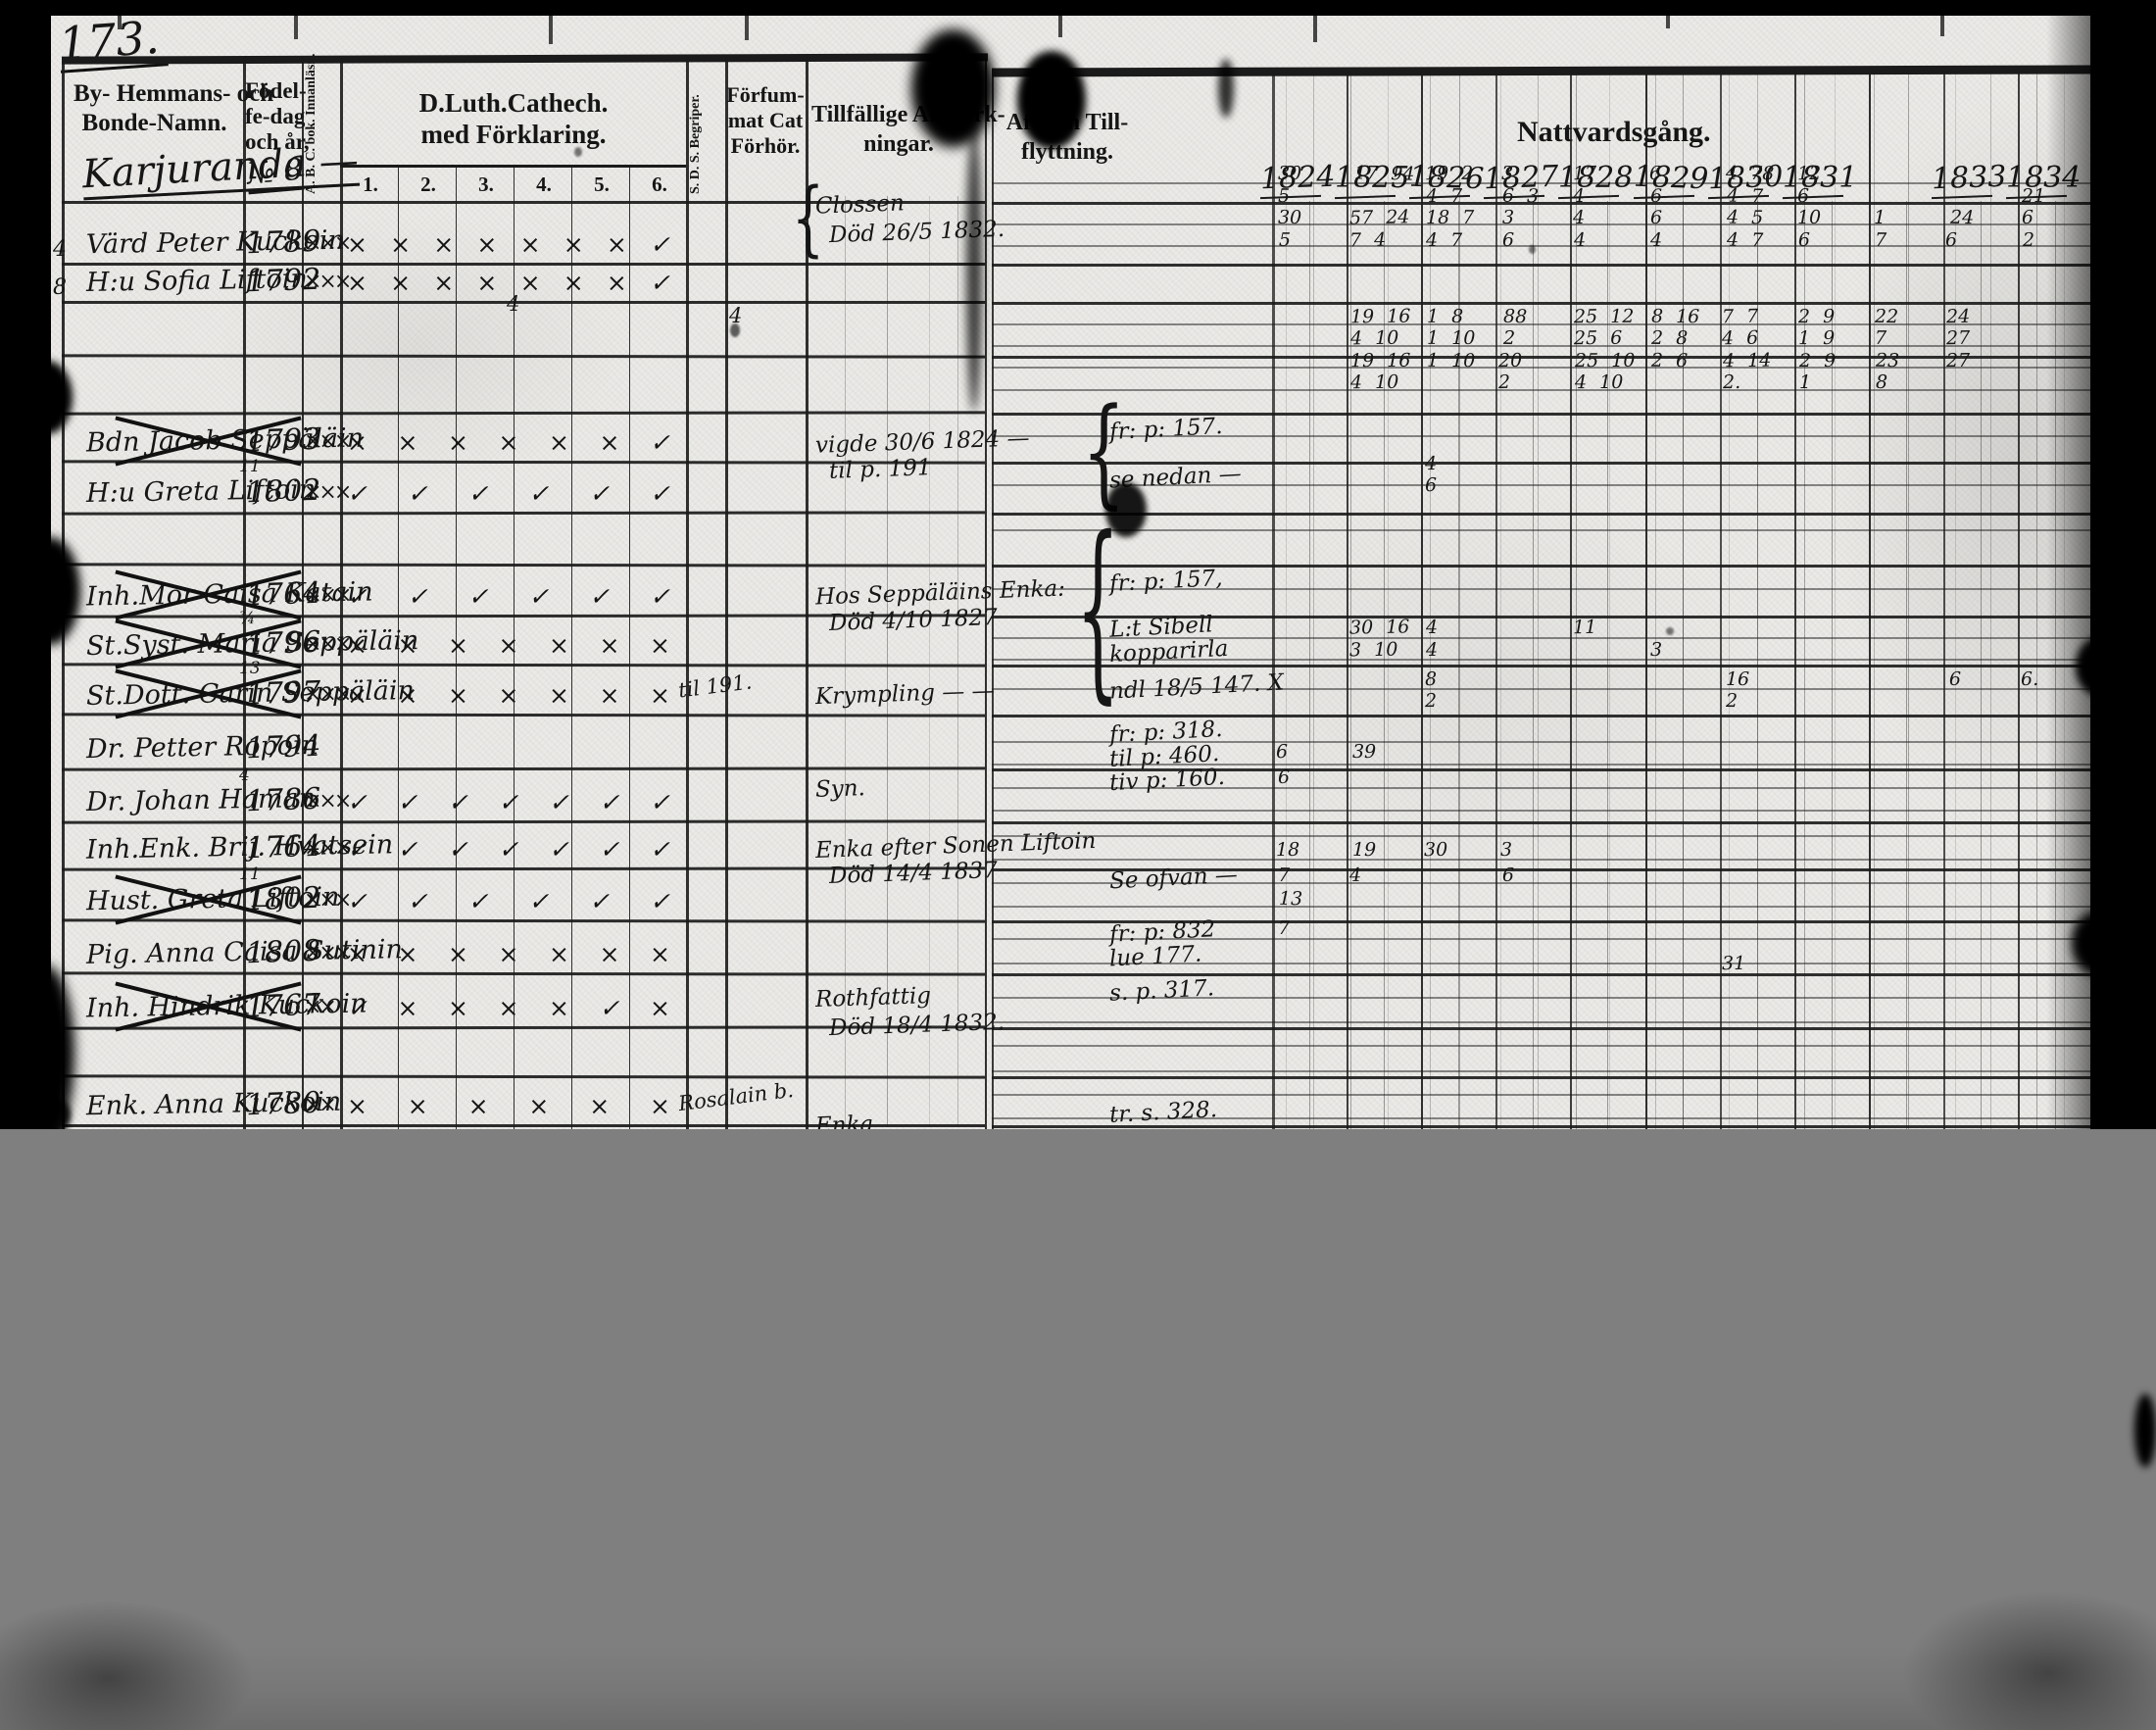 Image resolution: width=2156 pixels, height=1730 pixels. What do you see at coordinates (1598, 338) in the screenshot?
I see `communion-cell: 25 6` at bounding box center [1598, 338].